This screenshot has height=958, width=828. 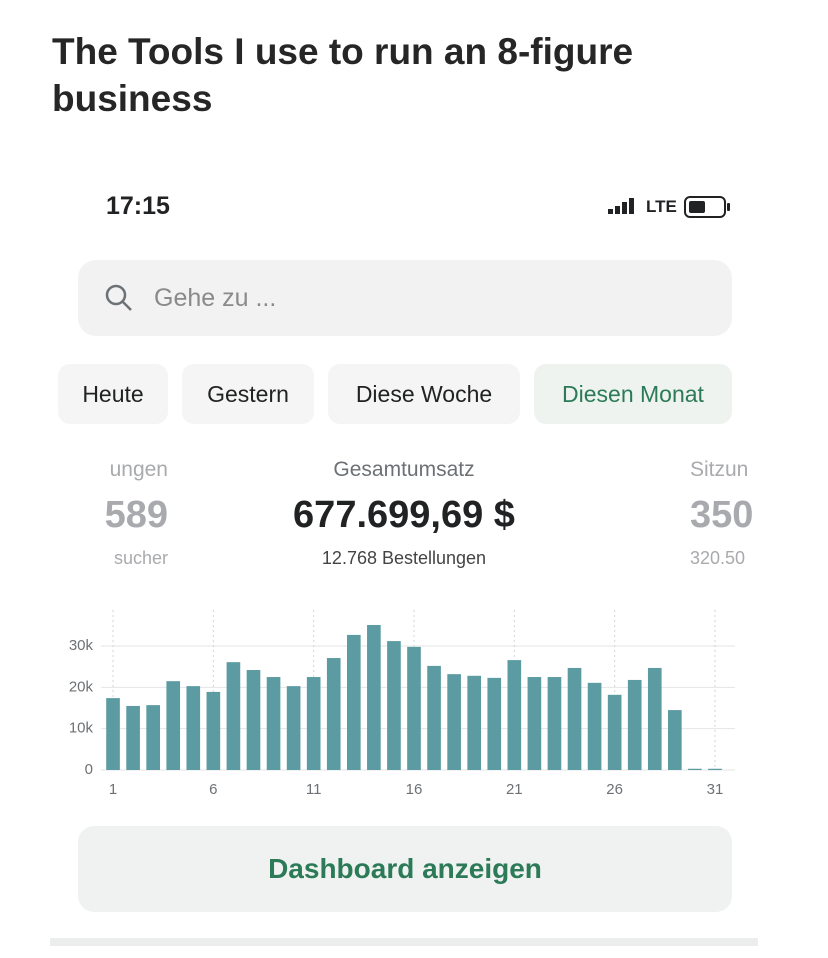 What do you see at coordinates (81, 728) in the screenshot?
I see `y-tick-label: 10k` at bounding box center [81, 728].